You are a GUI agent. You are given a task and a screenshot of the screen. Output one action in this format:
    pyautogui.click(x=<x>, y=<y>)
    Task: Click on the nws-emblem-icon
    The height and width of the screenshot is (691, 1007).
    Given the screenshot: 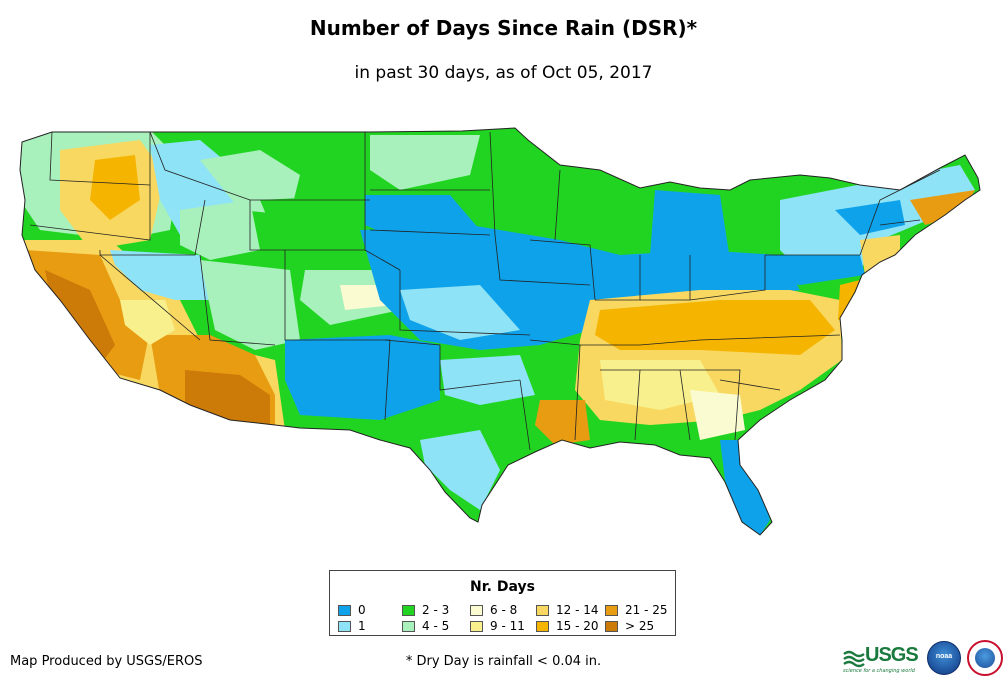 What is the action you would take?
    pyautogui.click(x=985, y=658)
    